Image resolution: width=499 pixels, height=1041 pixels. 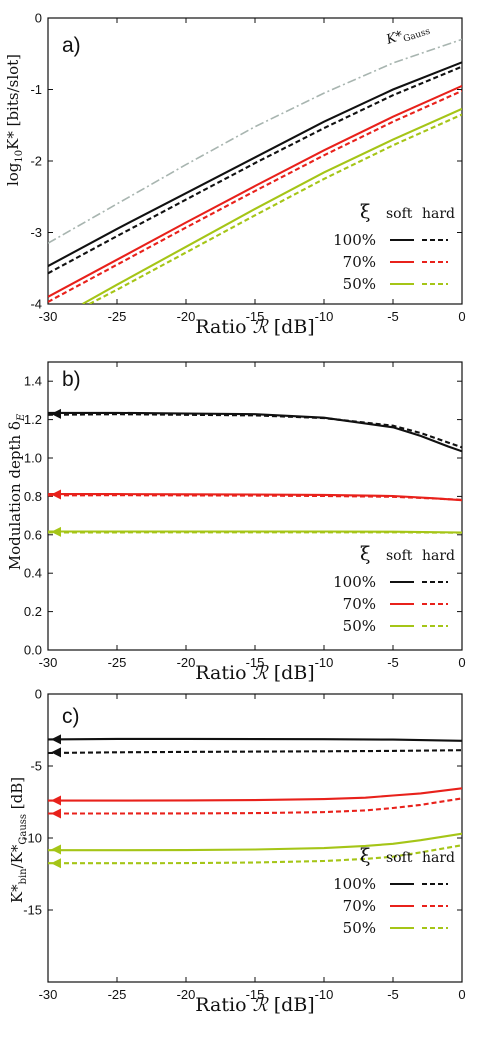 I want to click on y-tick-label: 0, so click(x=38, y=694).